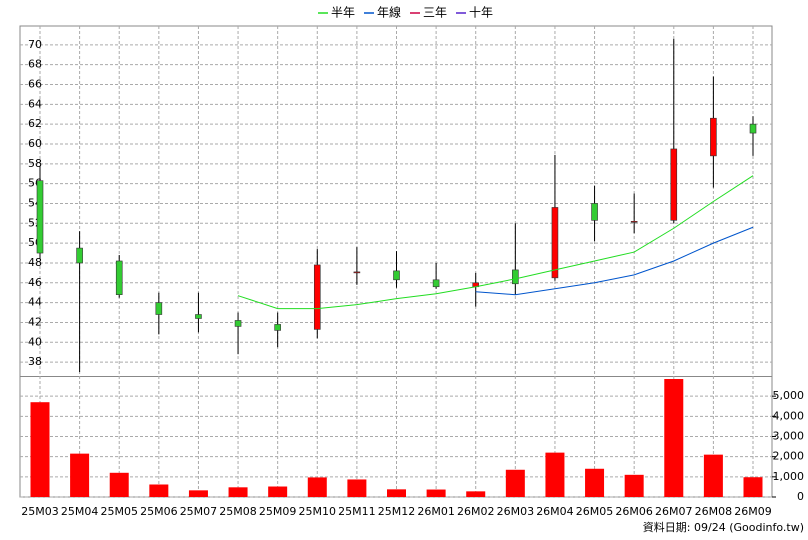 The height and width of the screenshot is (540, 808). What do you see at coordinates (595, 511) in the screenshot?
I see `x-tick-label: 26M05` at bounding box center [595, 511].